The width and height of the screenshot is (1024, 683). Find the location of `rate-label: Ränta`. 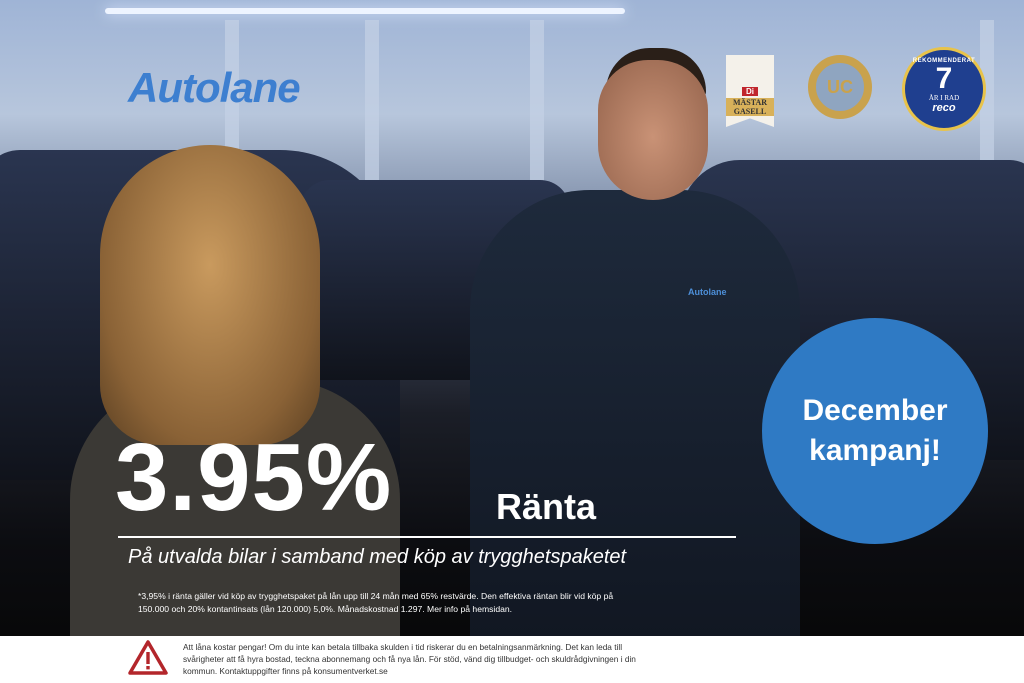

rate-label: Ränta is located at coordinates (546, 506).